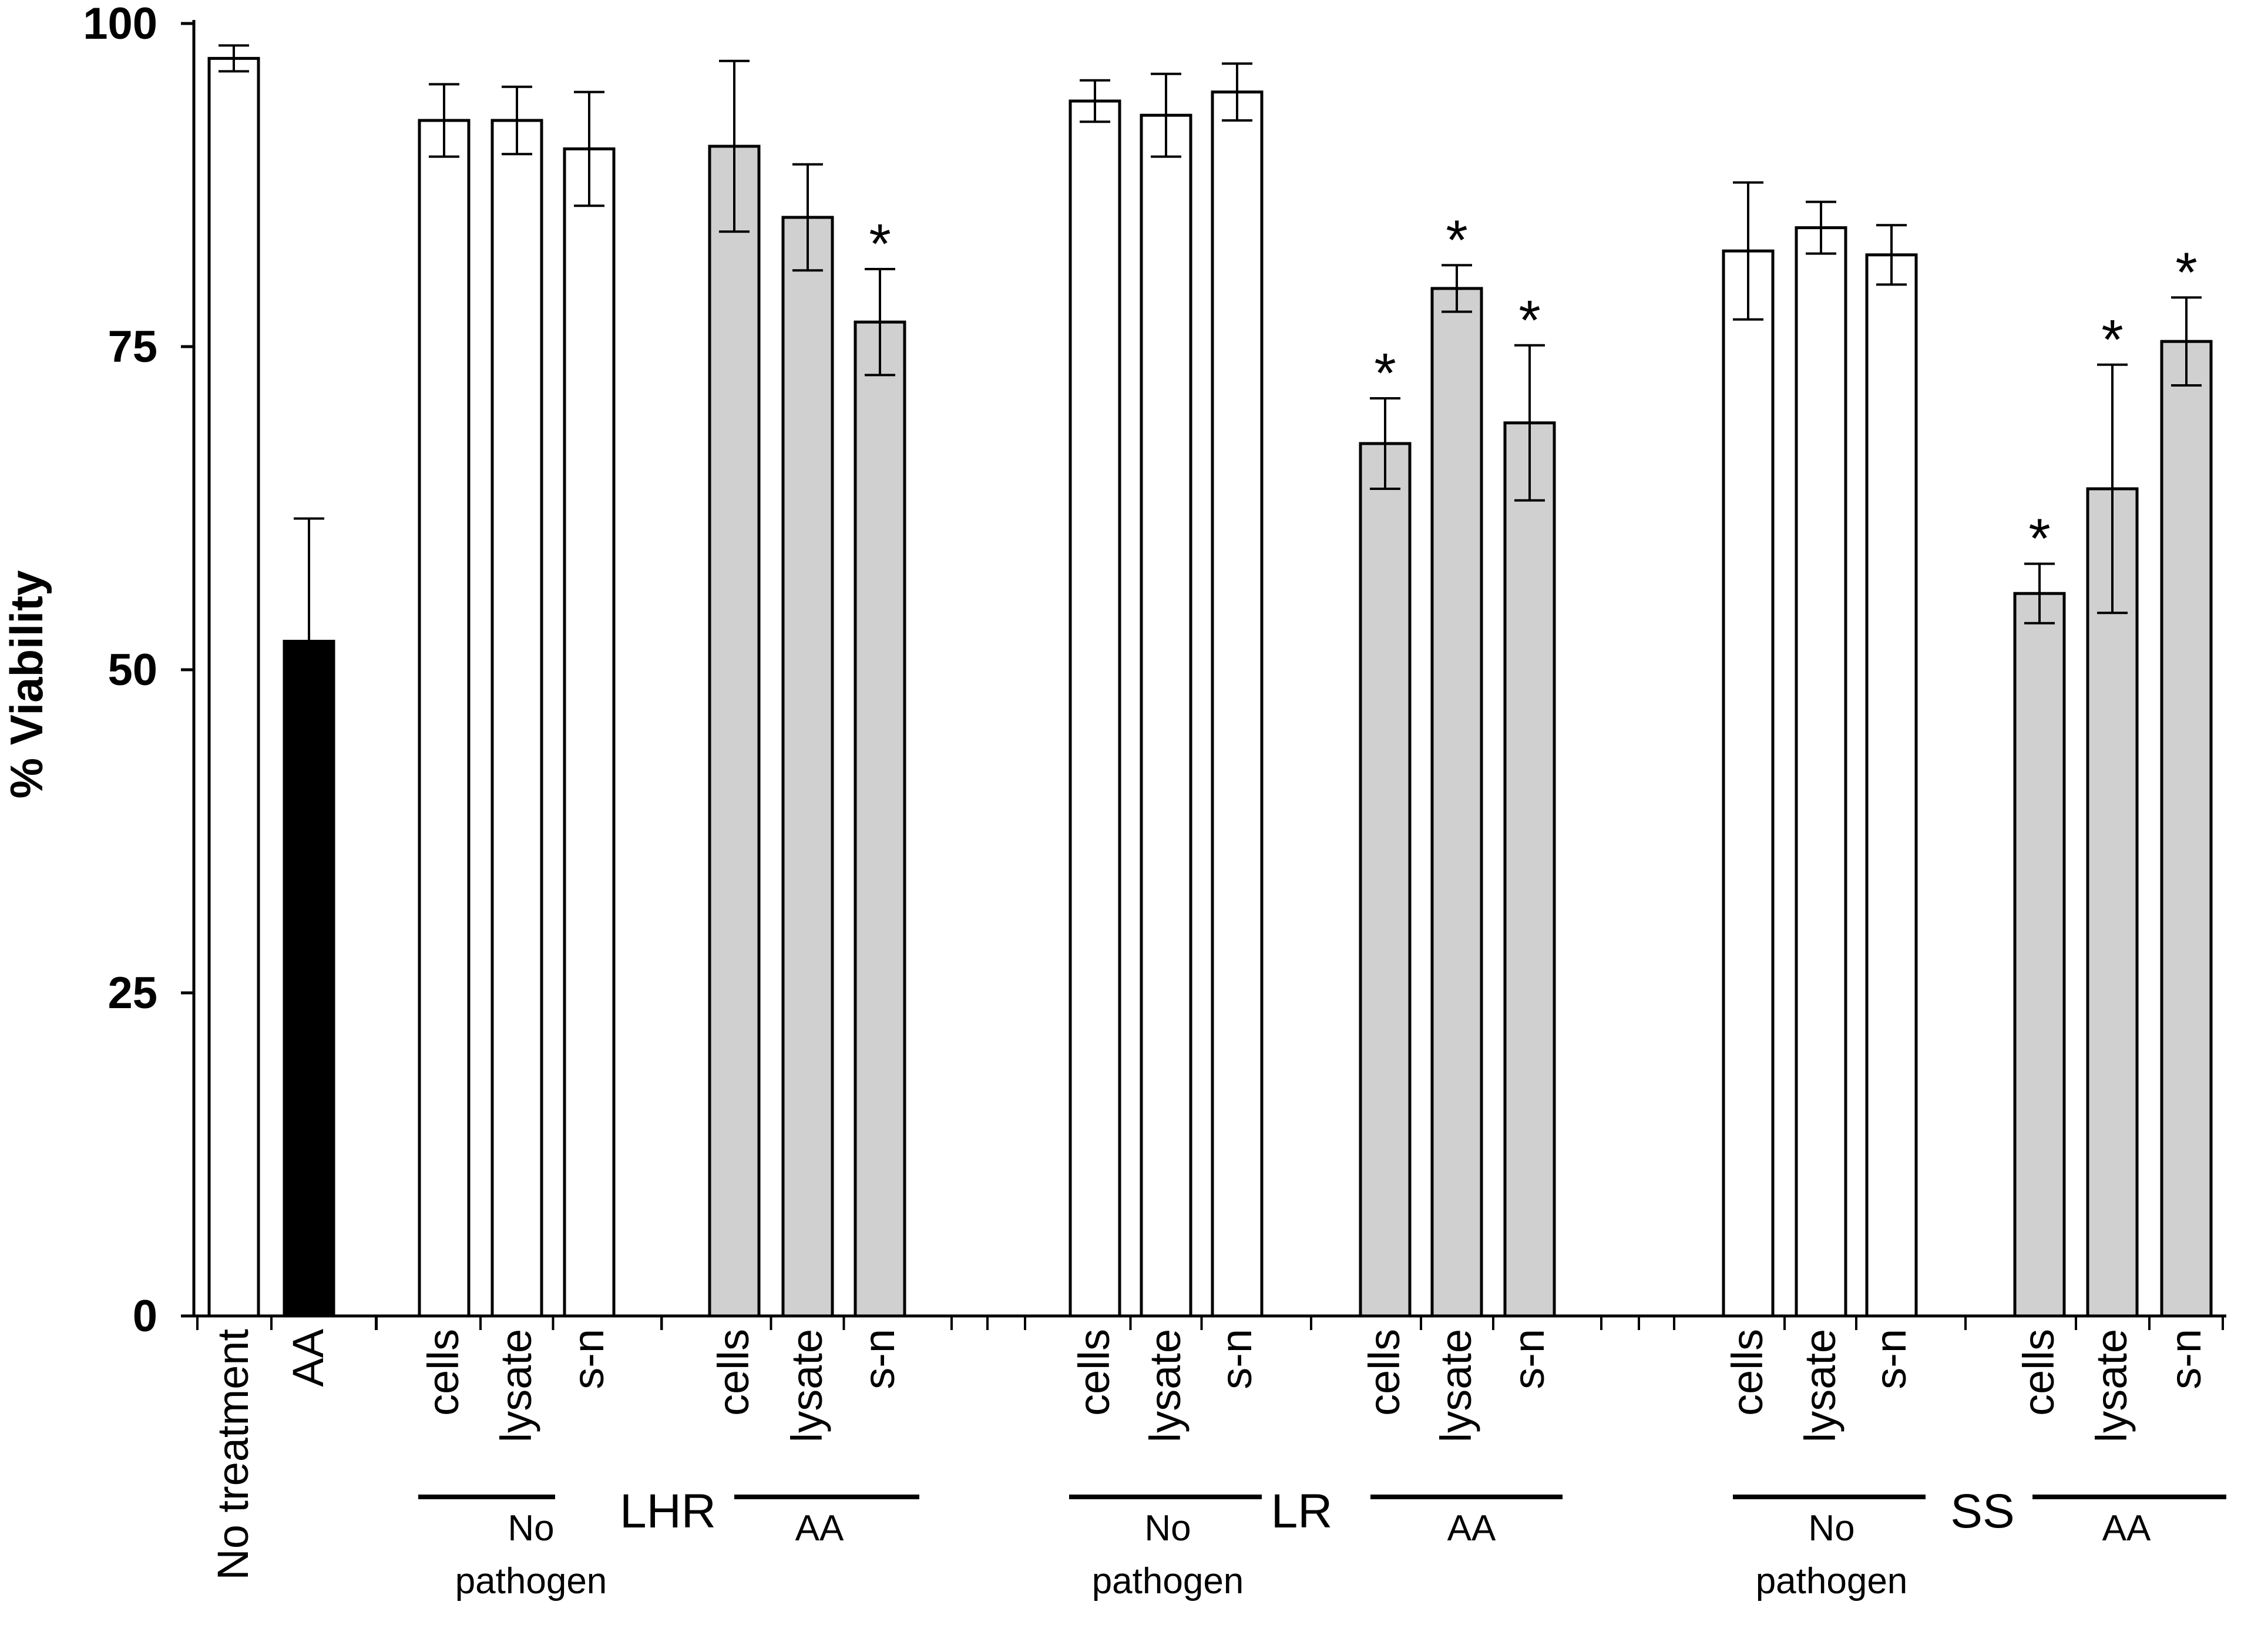 This screenshot has width=2241, height=1652. Describe the element at coordinates (1302, 1511) in the screenshot. I see `group-name: LR` at that location.